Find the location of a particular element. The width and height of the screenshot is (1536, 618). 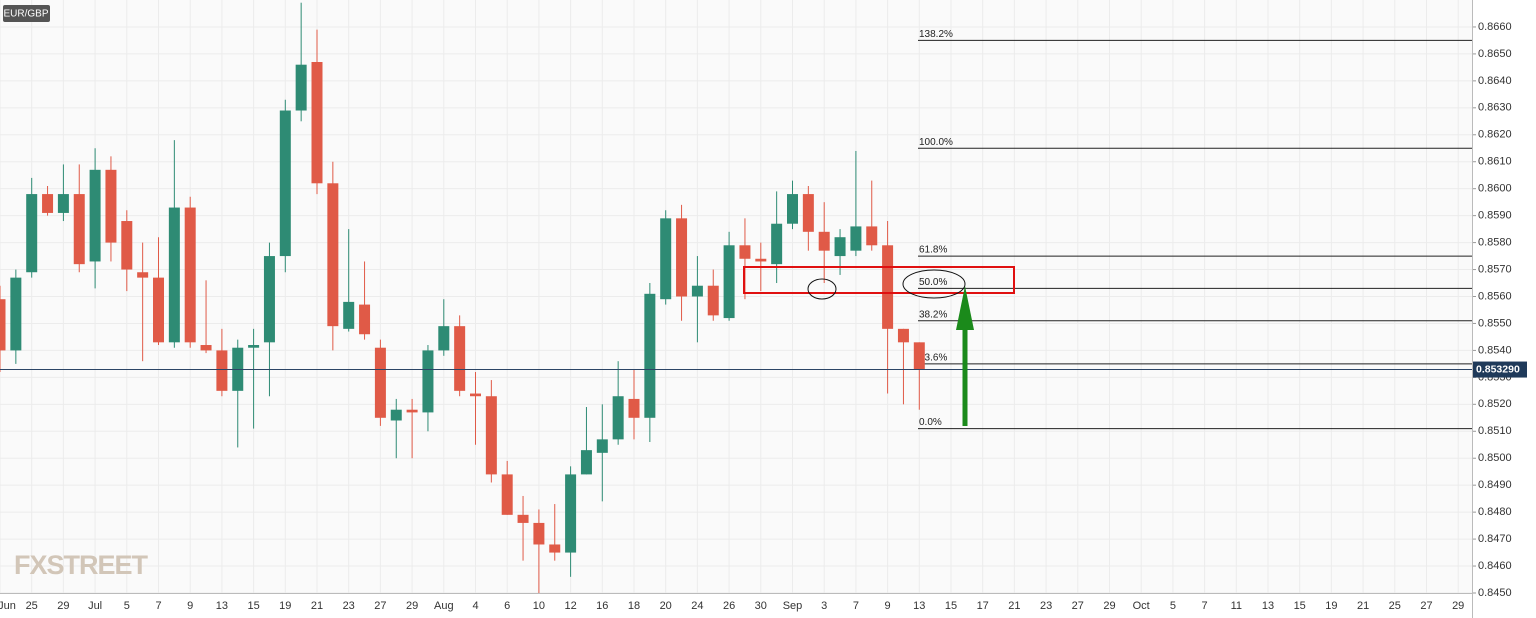

x-tick-label: 6 is located at coordinates (507, 606).